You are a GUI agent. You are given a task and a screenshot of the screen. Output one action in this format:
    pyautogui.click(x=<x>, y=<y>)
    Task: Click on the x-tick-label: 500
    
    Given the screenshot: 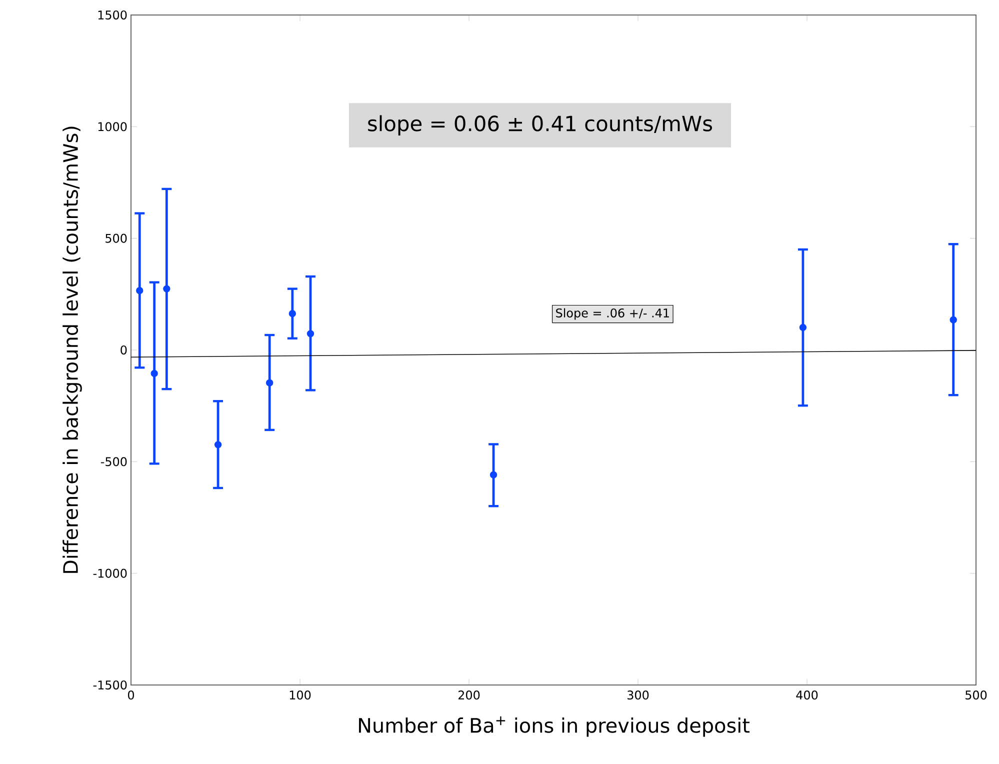 What is the action you would take?
    pyautogui.click(x=976, y=695)
    